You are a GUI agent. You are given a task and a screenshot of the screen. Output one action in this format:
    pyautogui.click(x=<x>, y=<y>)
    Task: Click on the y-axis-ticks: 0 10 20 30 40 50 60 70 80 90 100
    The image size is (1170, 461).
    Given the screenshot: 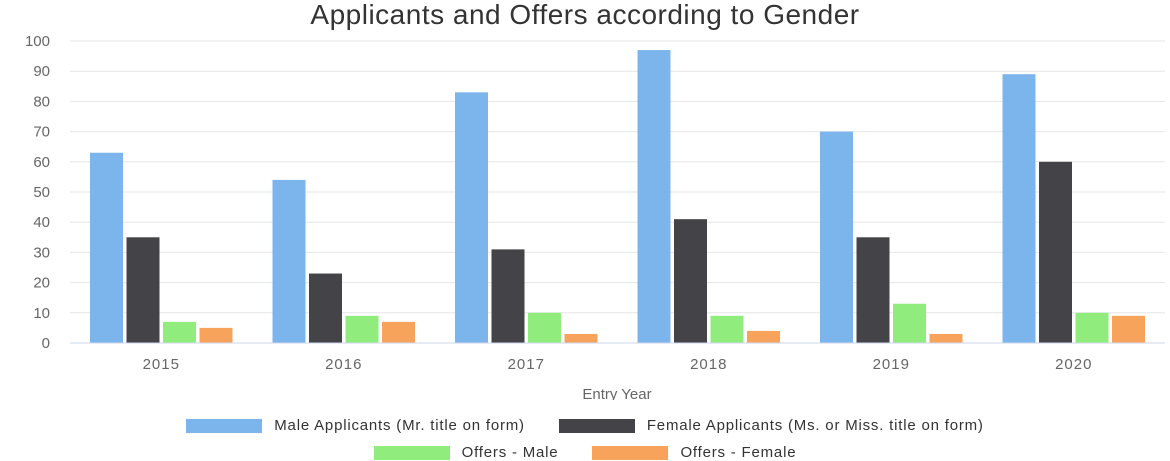 What is the action you would take?
    pyautogui.click(x=37, y=192)
    